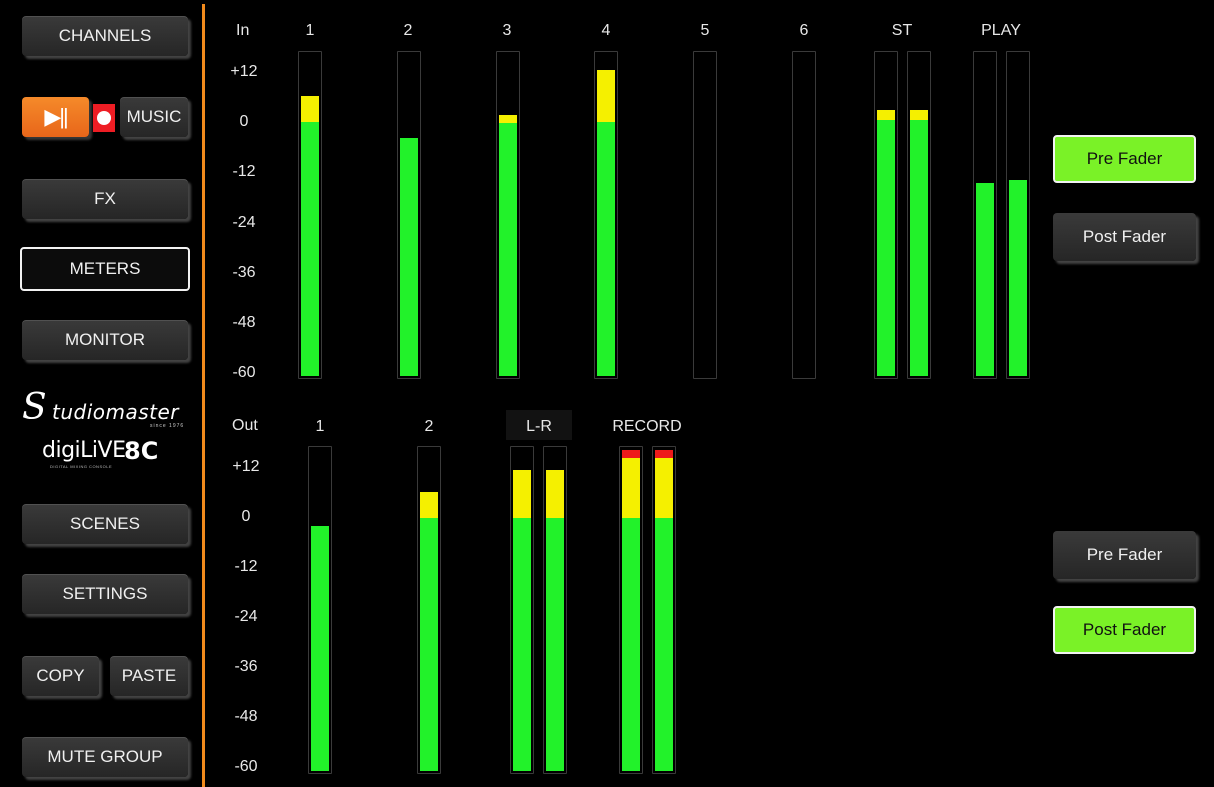  What do you see at coordinates (105, 757) in the screenshot?
I see `mute-group-button: MUTE GROUP` at bounding box center [105, 757].